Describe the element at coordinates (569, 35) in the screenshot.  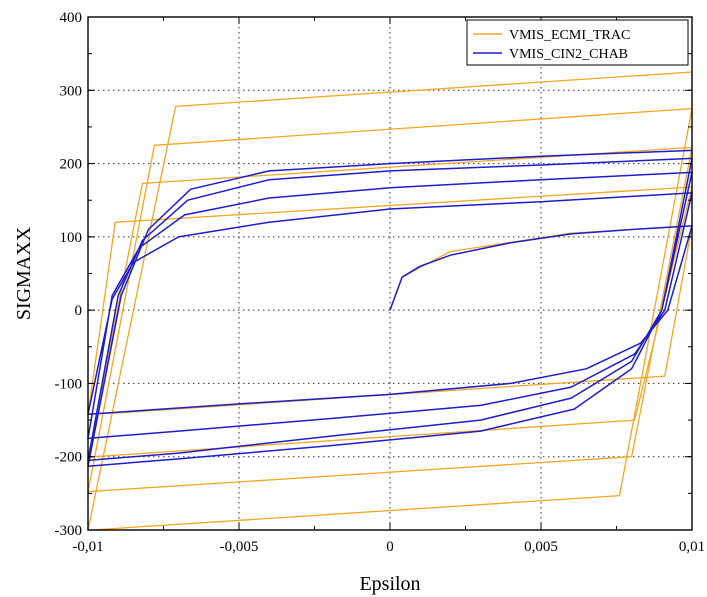
I see `legend-label-vmis-ecmi-trac: VMIS_ECMI_TRAC` at that location.